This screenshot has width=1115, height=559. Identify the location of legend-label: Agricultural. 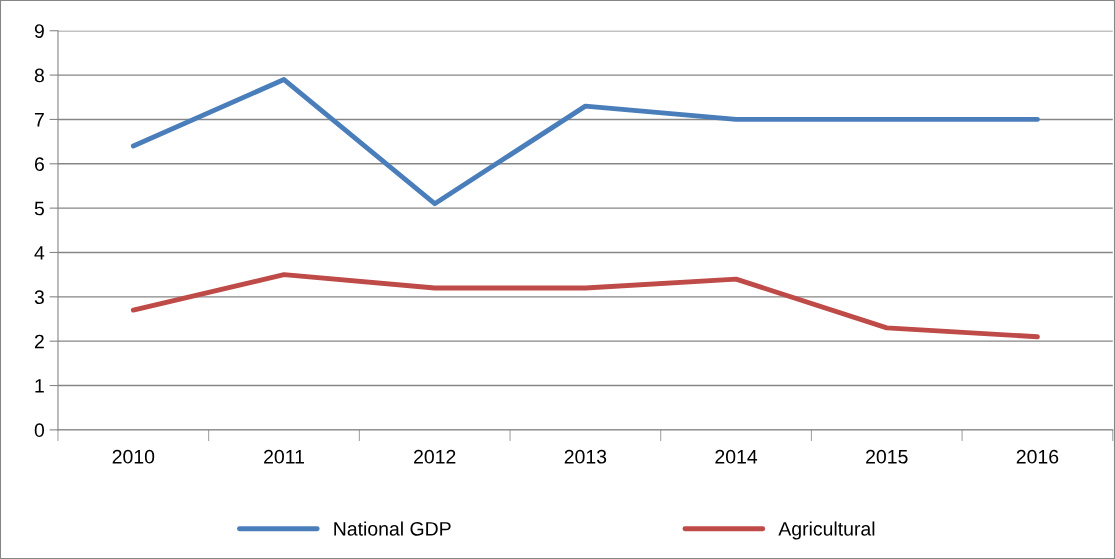
(826, 530).